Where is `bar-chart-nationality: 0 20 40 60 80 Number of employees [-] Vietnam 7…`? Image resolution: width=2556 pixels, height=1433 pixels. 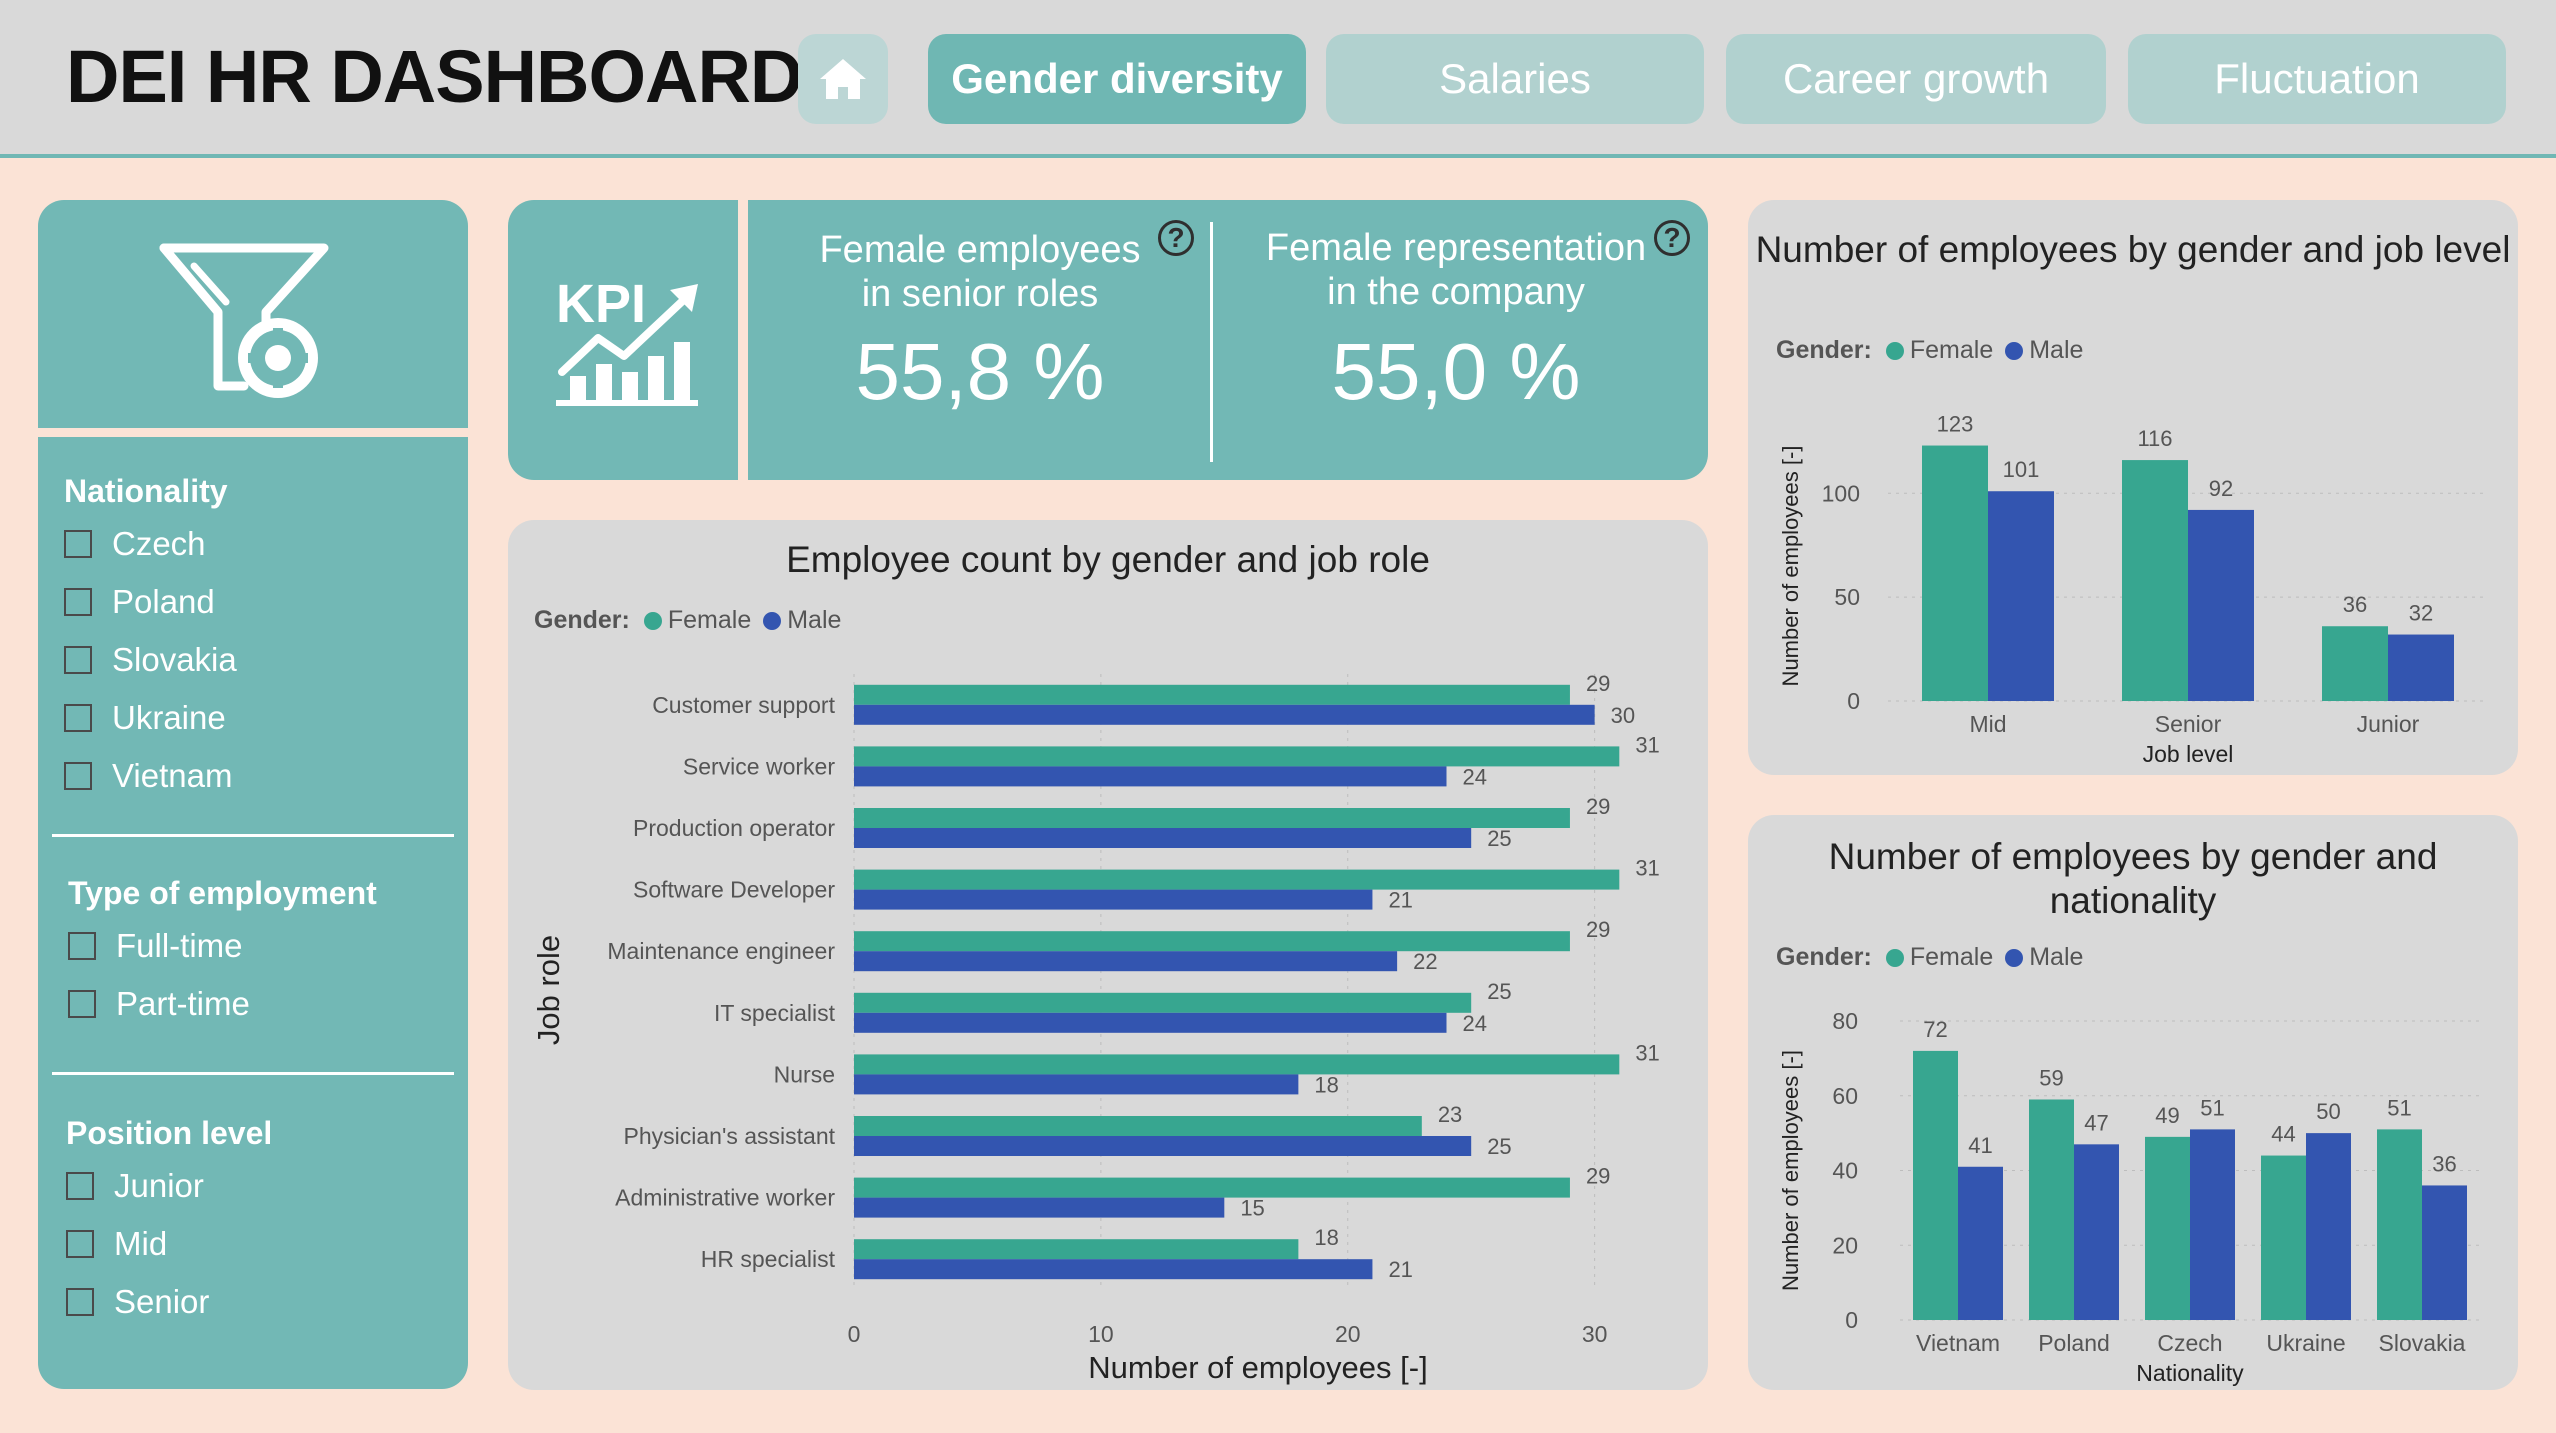 bar-chart-nationality: 0 20 40 60 80 Number of employees [-] Vietnam 7… is located at coordinates (2129, 1197).